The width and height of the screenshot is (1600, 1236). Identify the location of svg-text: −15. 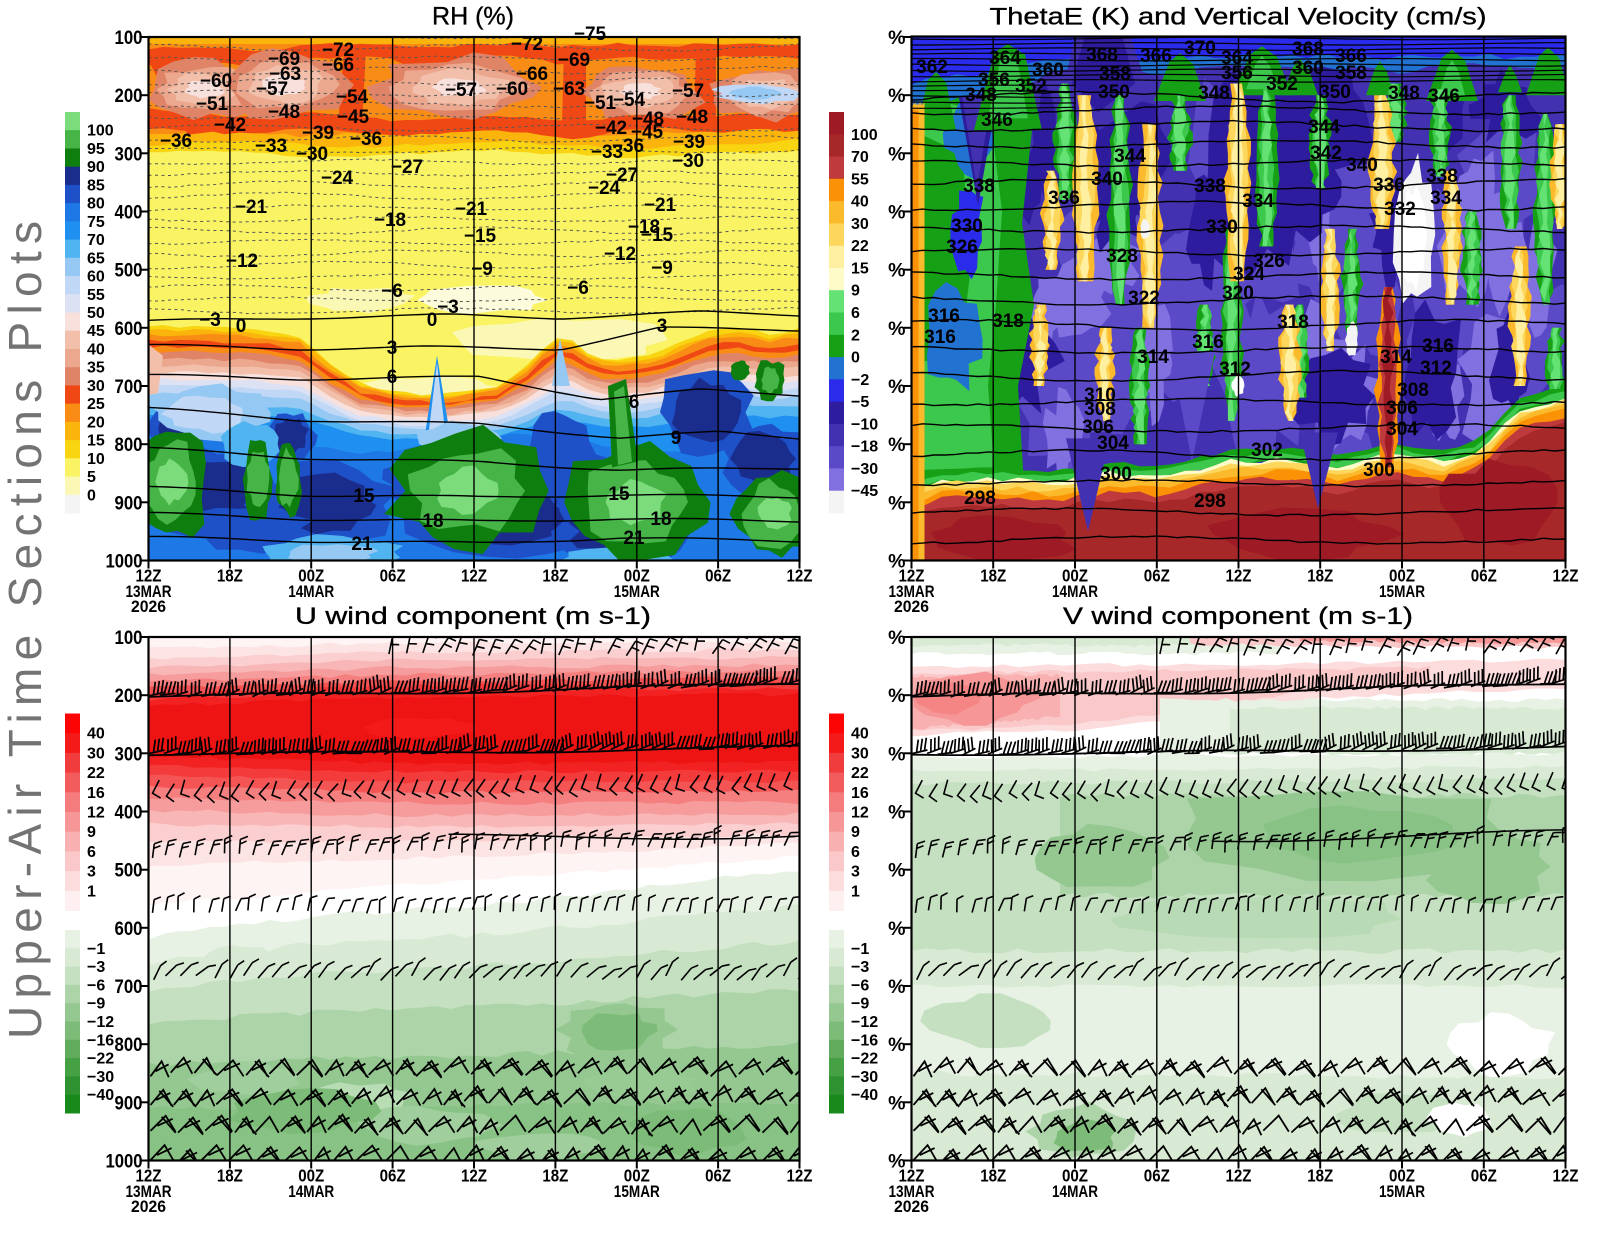
(480, 236).